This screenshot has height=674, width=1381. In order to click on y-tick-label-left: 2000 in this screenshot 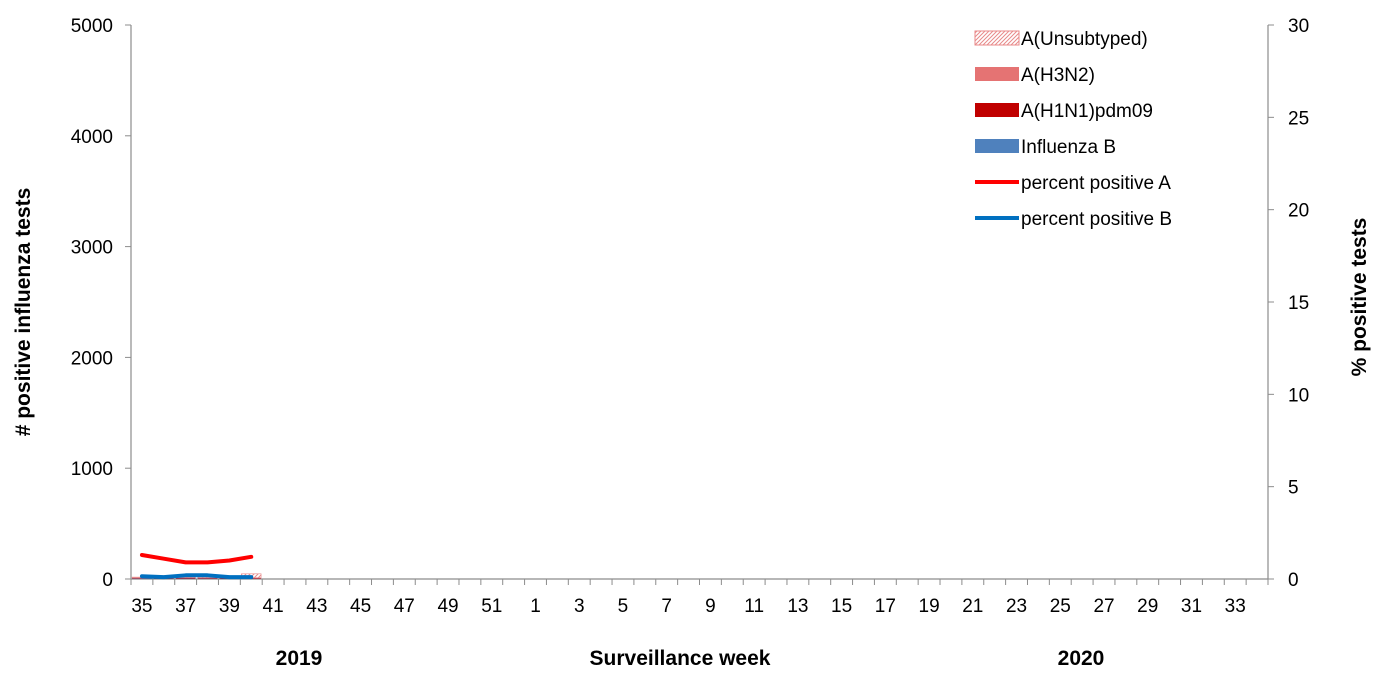, I will do `click(92, 358)`.